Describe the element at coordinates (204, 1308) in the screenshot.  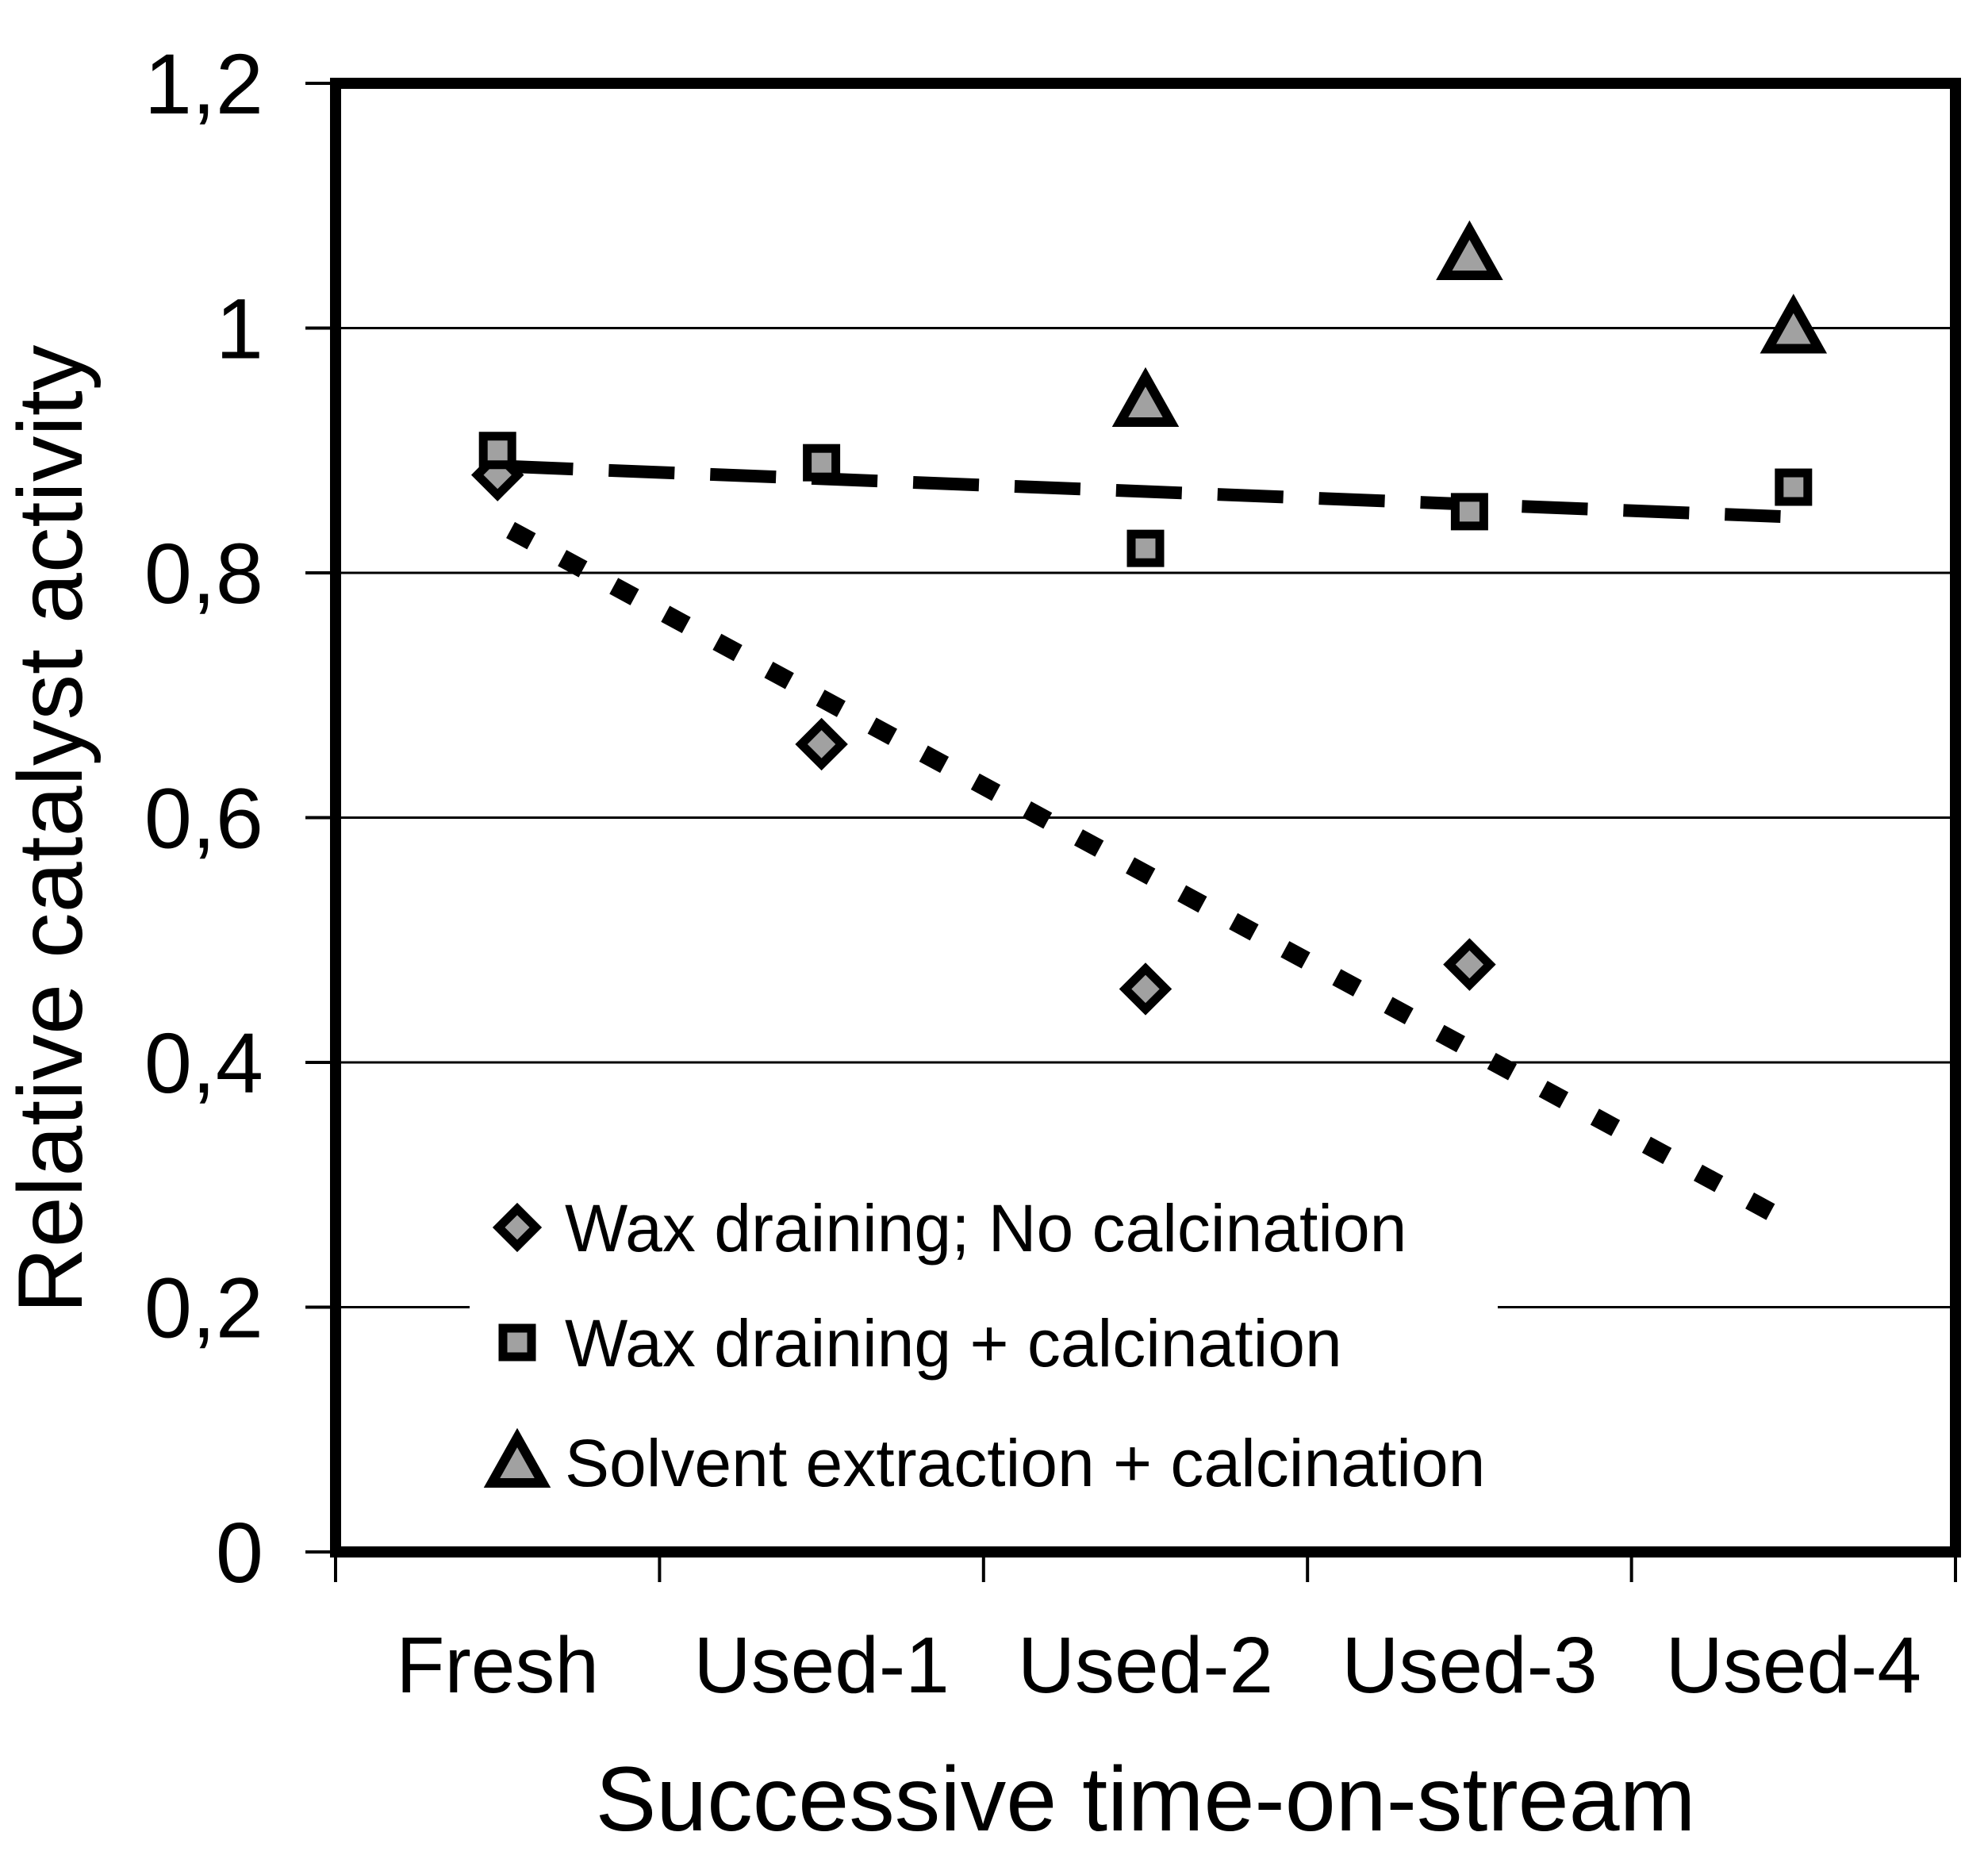
I see `y-tick-label: 0,2` at that location.